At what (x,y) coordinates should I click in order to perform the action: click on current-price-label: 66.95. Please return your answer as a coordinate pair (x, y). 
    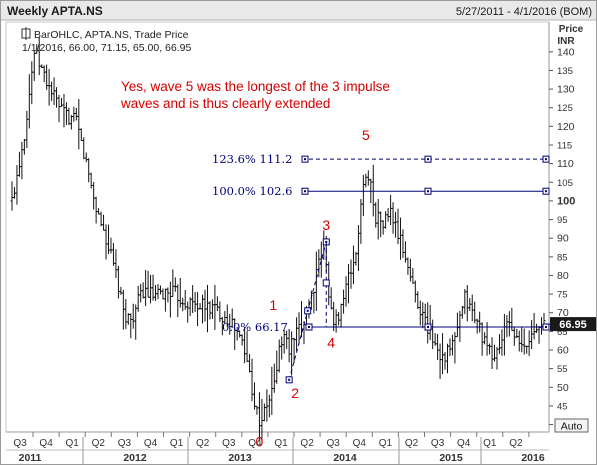
    Looking at the image, I should click on (573, 325).